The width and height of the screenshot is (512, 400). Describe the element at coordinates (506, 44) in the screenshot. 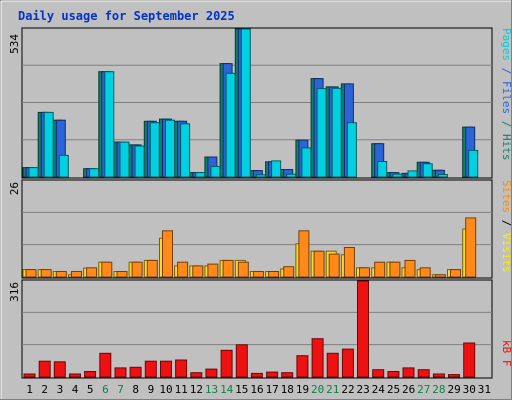

I see `legend-item: Pages` at that location.